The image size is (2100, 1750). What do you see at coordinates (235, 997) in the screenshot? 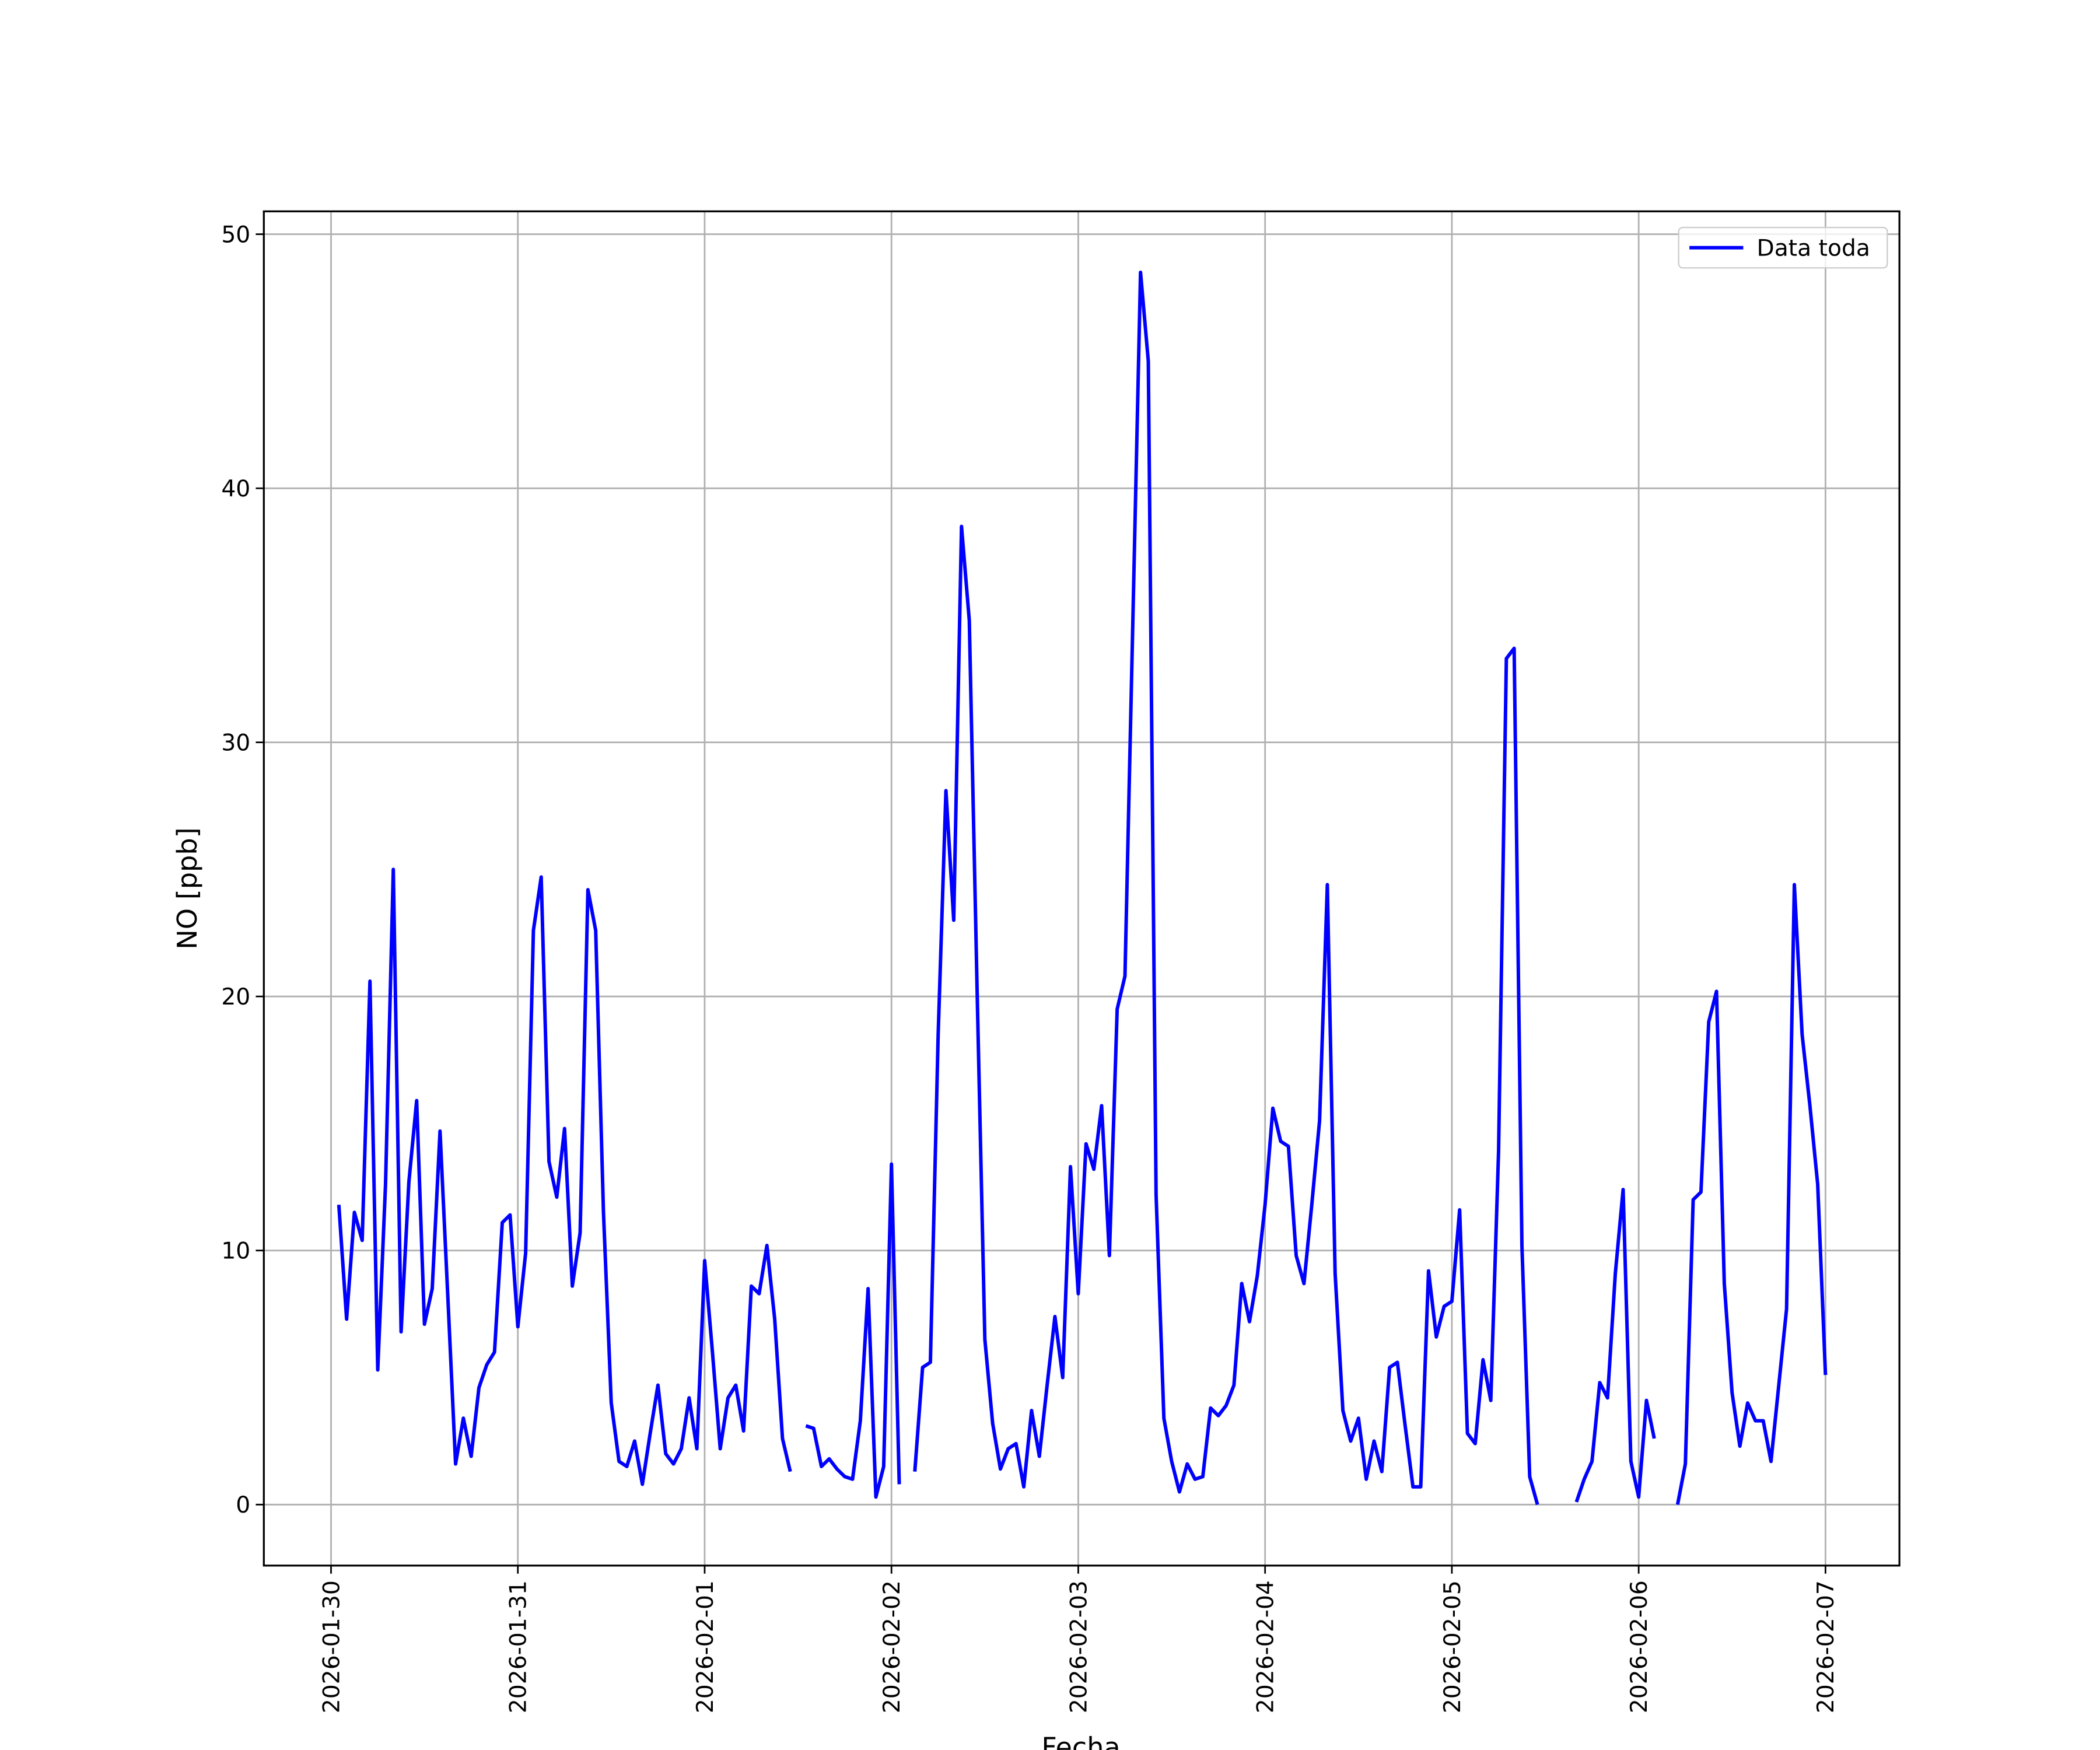
I see `y-tick-label: 20` at bounding box center [235, 997].